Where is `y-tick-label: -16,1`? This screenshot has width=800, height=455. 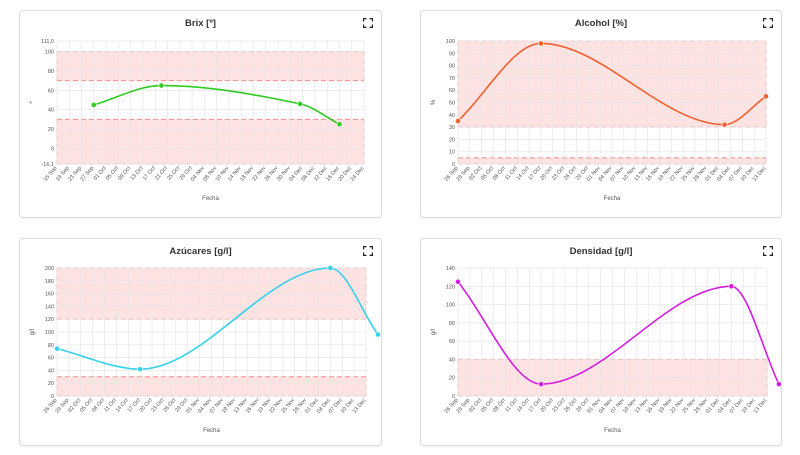 y-tick-label: -16,1 is located at coordinates (47, 165).